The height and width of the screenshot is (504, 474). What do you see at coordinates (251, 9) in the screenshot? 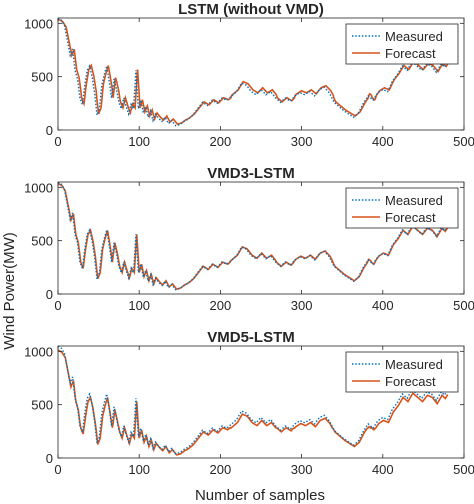
I see `chart-title: LSTM (without VMD)` at bounding box center [251, 9].